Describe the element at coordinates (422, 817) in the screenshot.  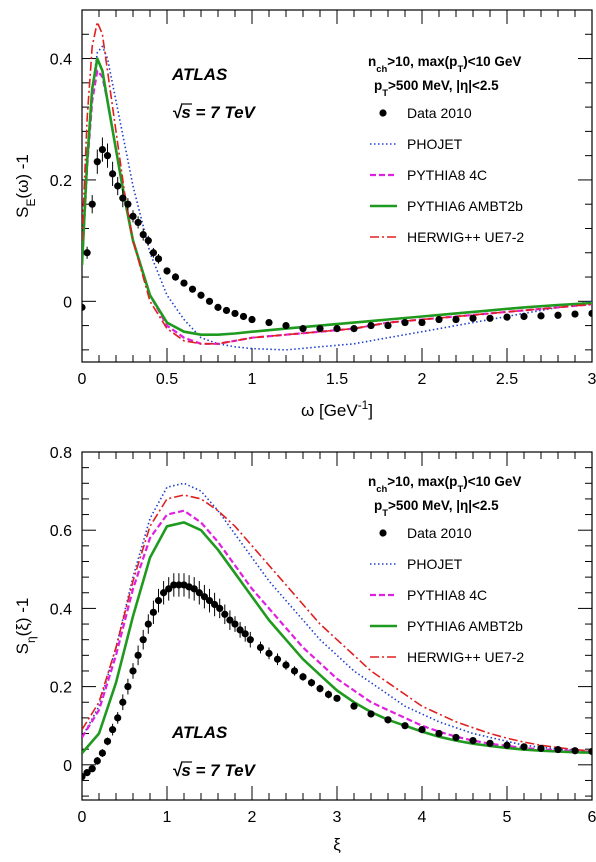
I see `x-tick-label: 4` at that location.